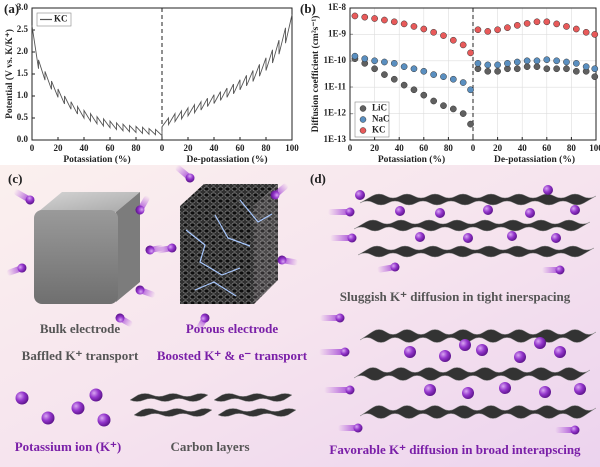 Image resolution: width=600 pixels, height=467 pixels. Describe the element at coordinates (523, 148) in the screenshot. I see `x-tick-label: 40` at that location.